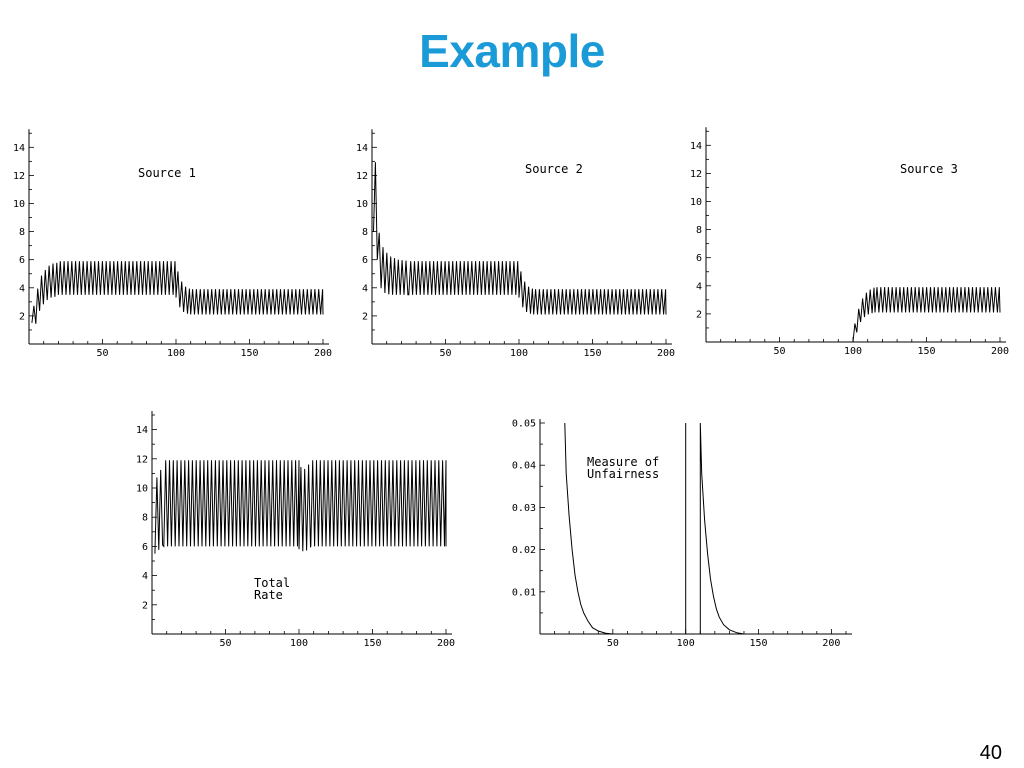  I want to click on chart-panel-1: 50 100 150 200 2 4 6 8 10 12 14 Source 1, so click(172, 244).